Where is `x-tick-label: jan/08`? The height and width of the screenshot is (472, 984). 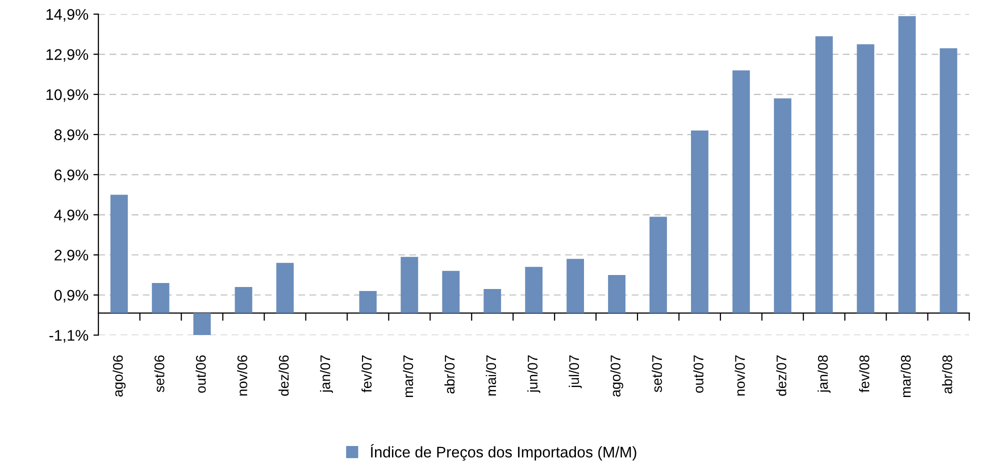 x-tick-label: jan/08 is located at coordinates (824, 374).